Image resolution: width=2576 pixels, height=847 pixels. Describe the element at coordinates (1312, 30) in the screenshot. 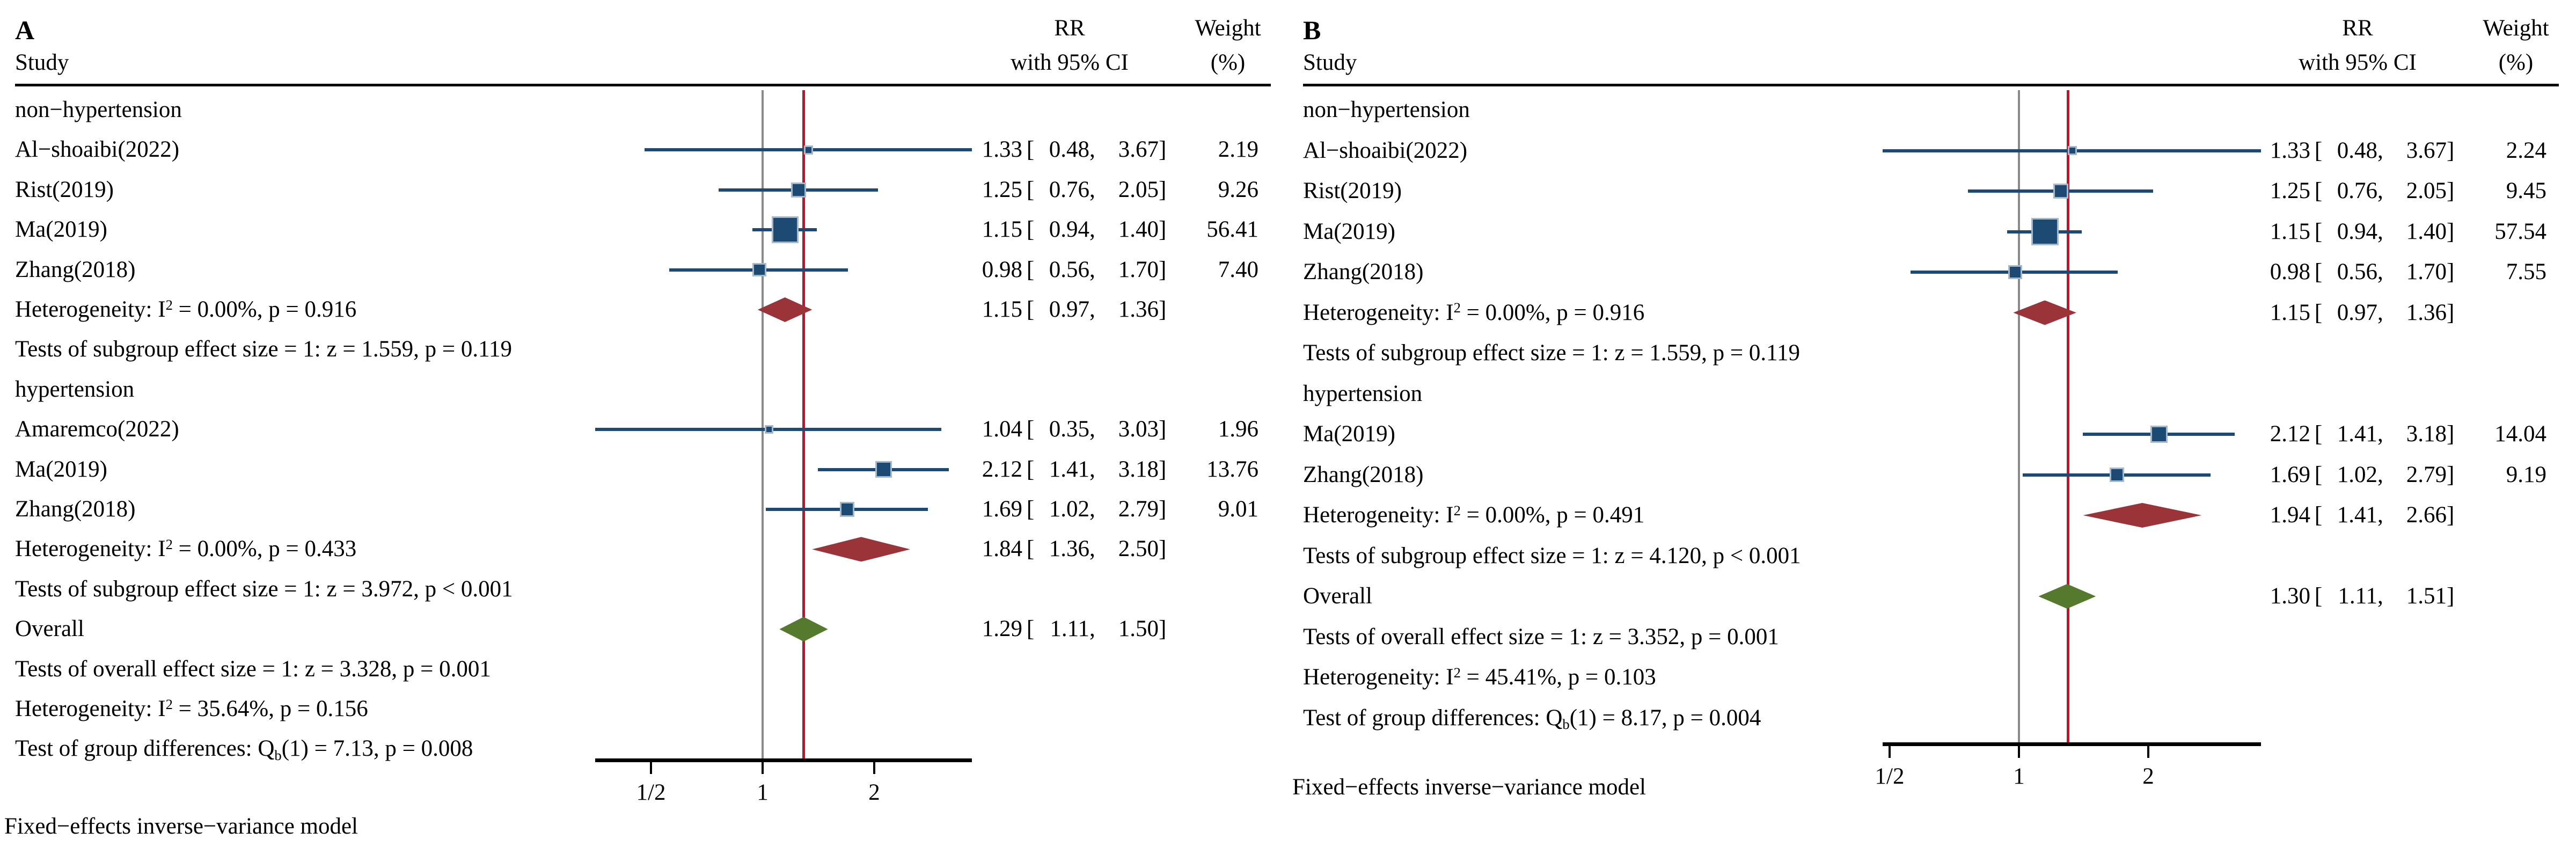

I see `panel-letter: B` at that location.